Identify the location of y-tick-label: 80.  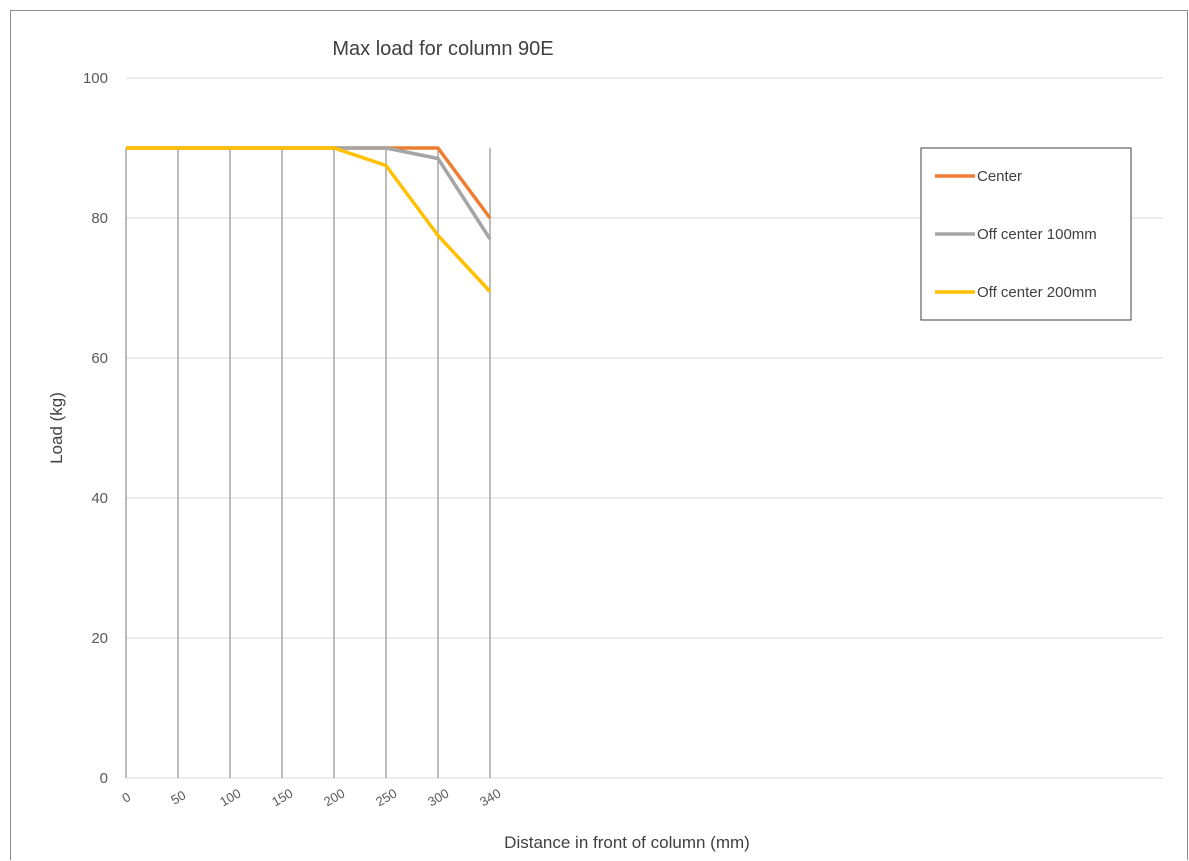
(99, 218).